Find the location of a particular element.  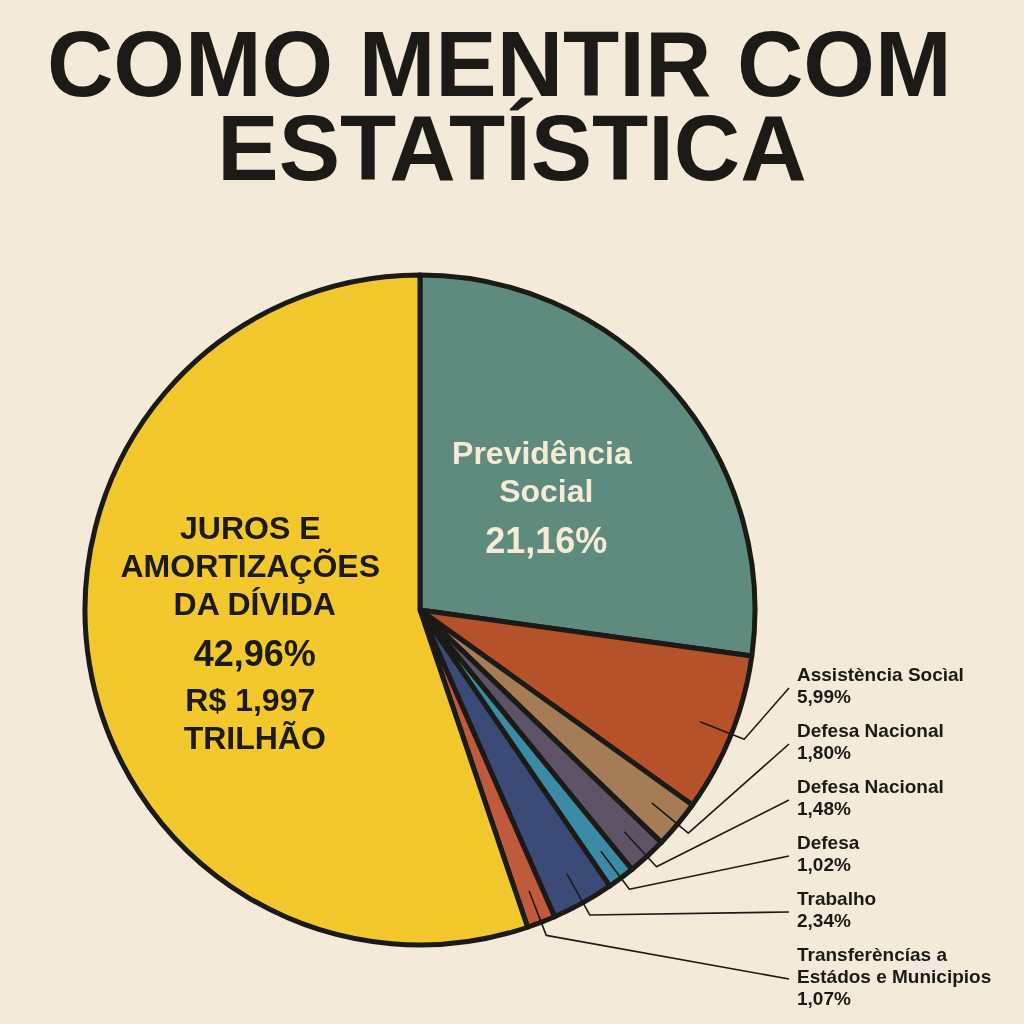

data-label: 2,34% is located at coordinates (824, 921).